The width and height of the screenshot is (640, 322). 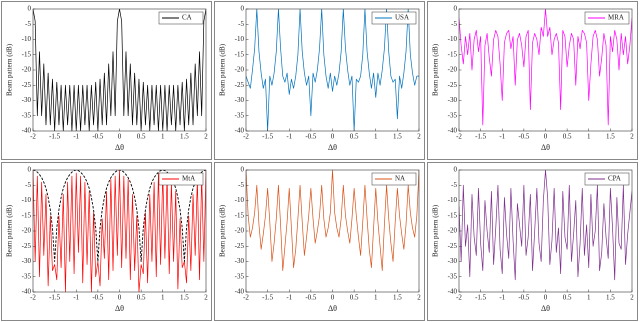 I want to click on legend-label: MtA, so click(x=188, y=179).